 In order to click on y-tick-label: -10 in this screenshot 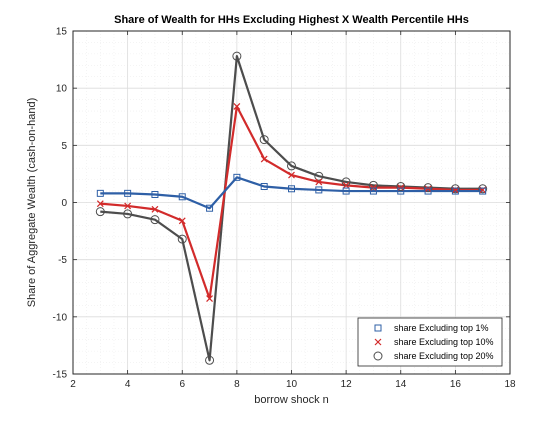, I will do `click(60, 317)`.